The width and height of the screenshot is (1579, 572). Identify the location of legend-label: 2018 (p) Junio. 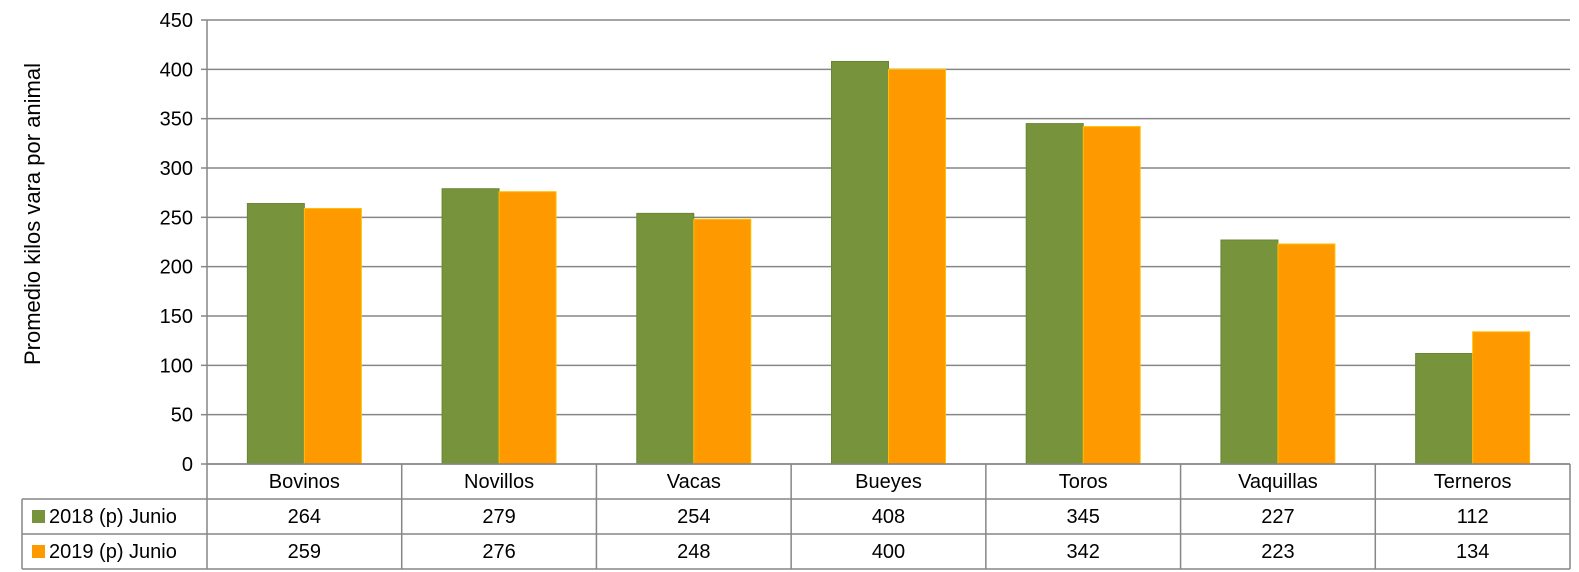
(113, 517).